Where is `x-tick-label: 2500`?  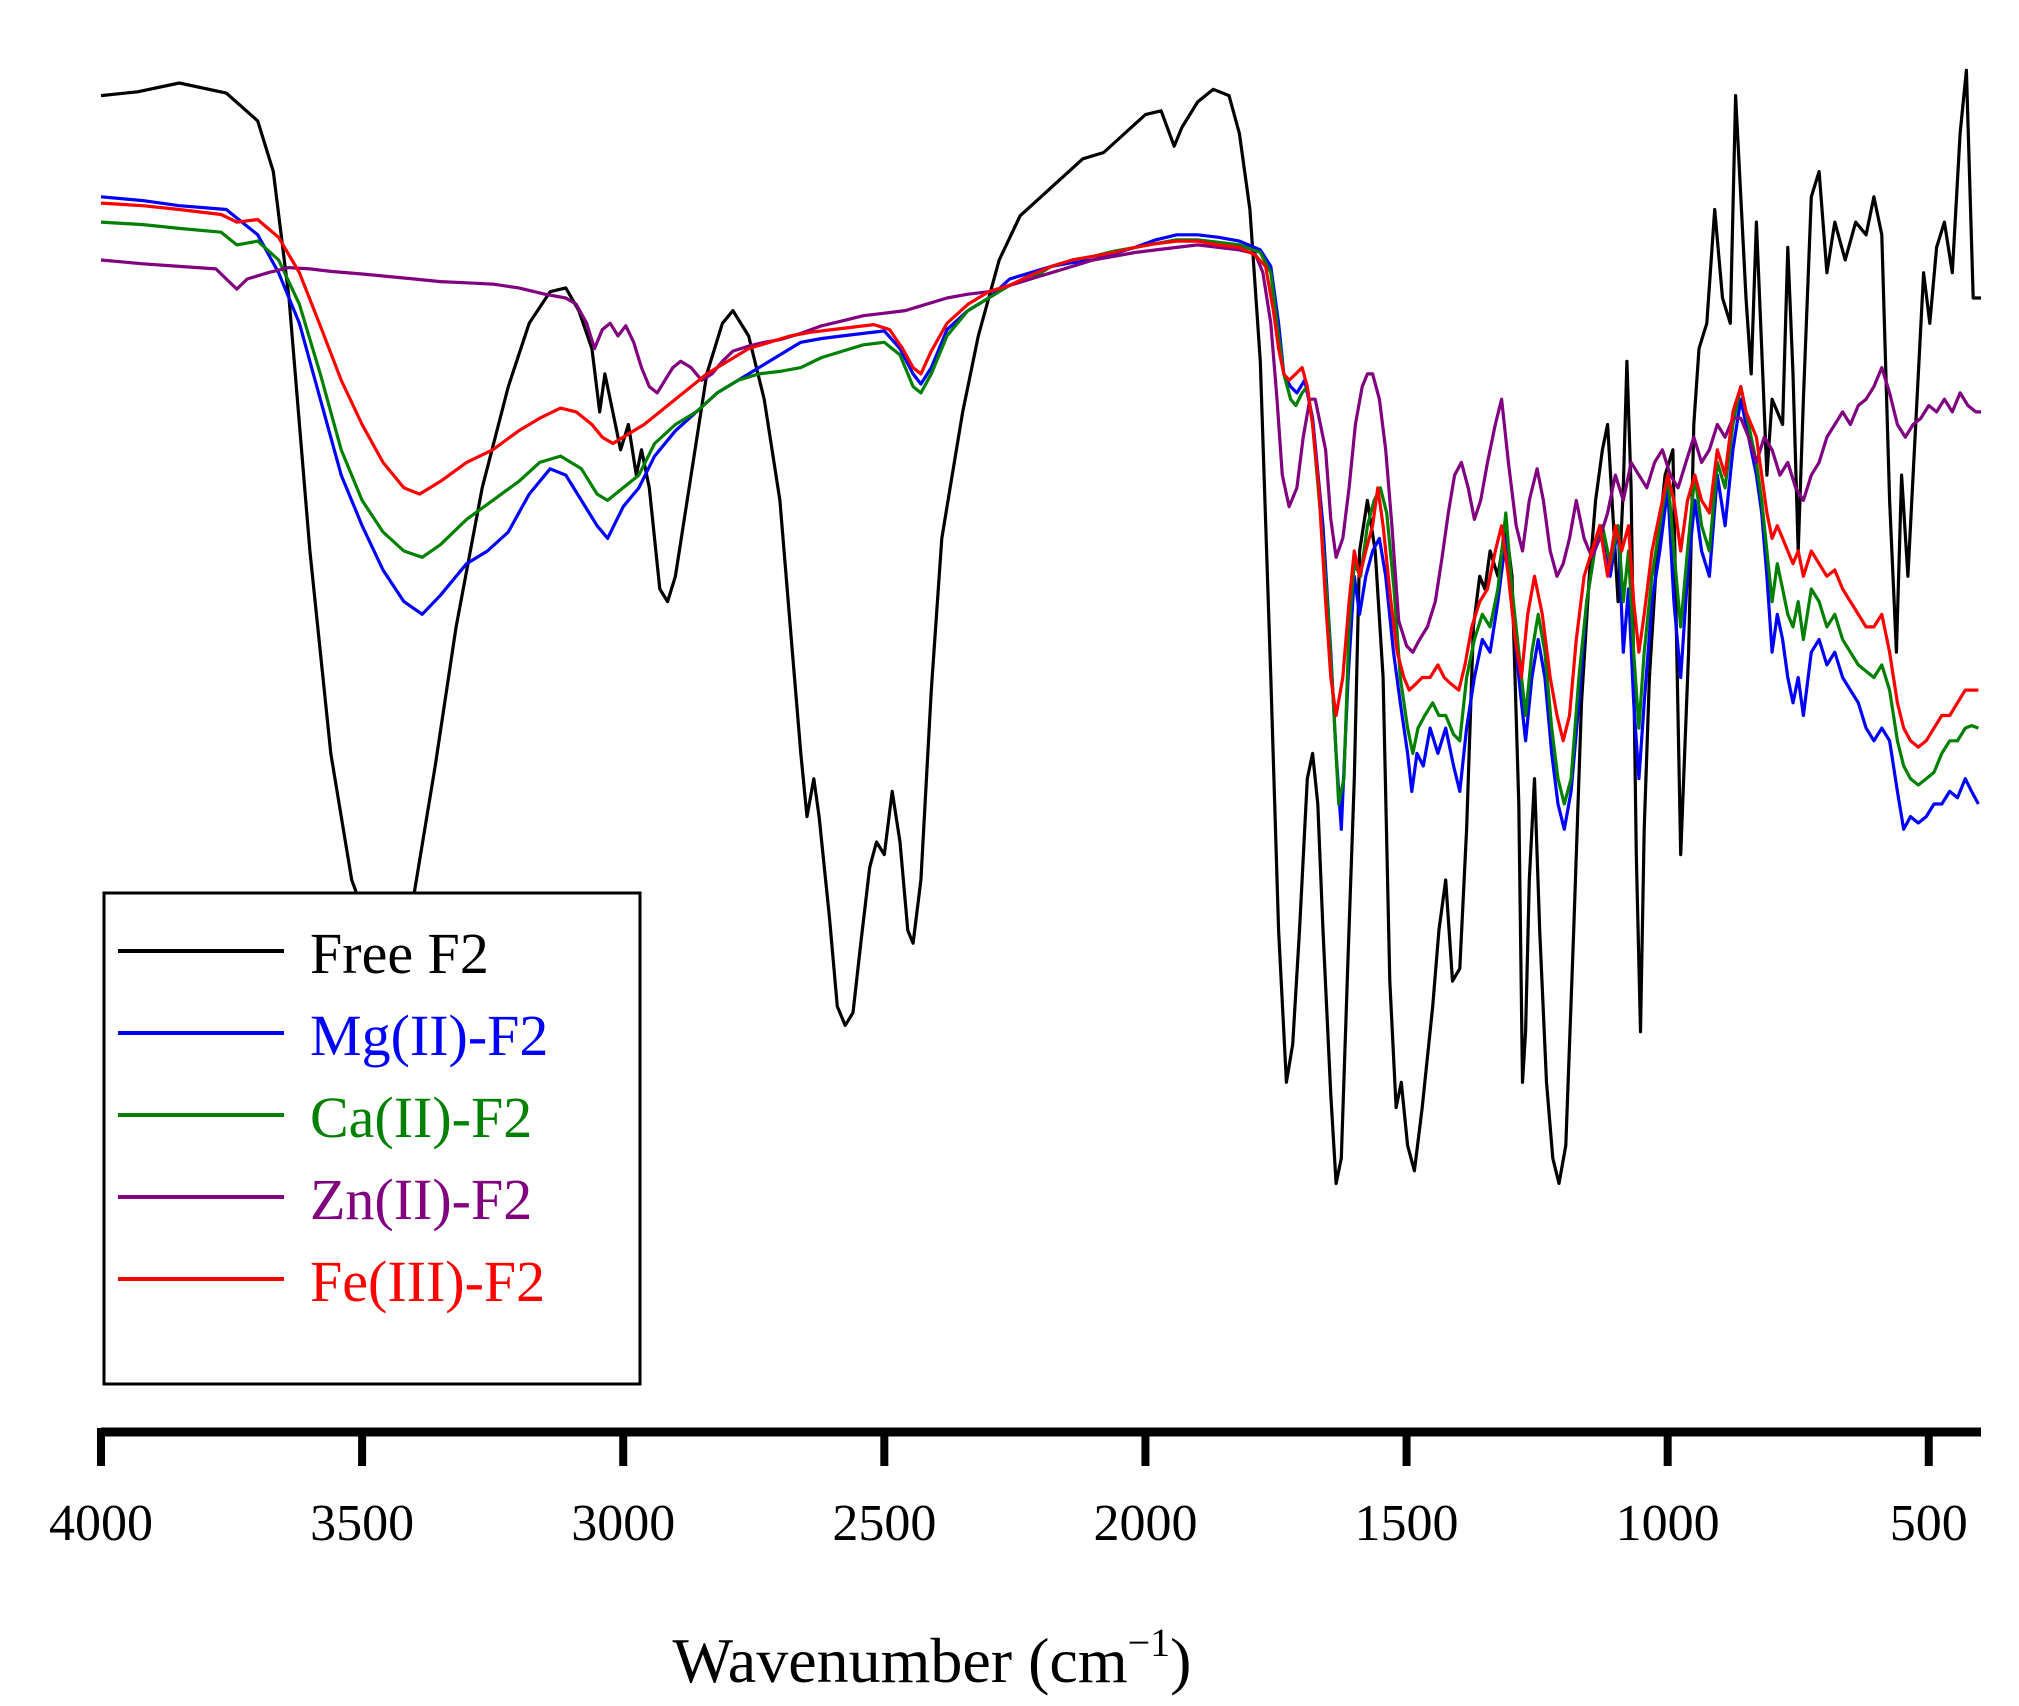 x-tick-label: 2500 is located at coordinates (884, 1523).